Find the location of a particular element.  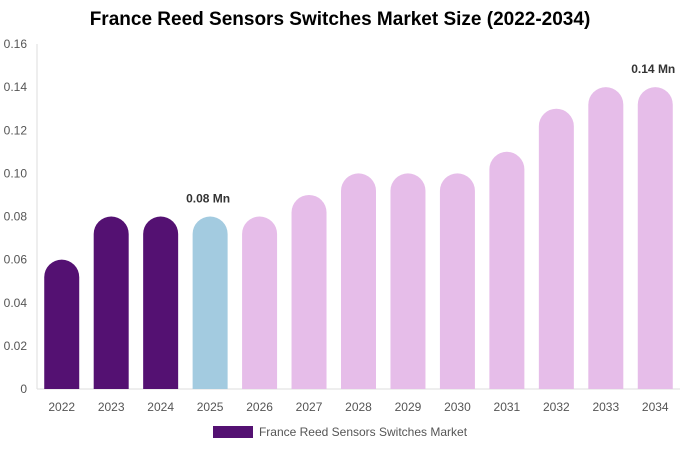

legend-label: France Reed Sensors Switches Market is located at coordinates (363, 432).